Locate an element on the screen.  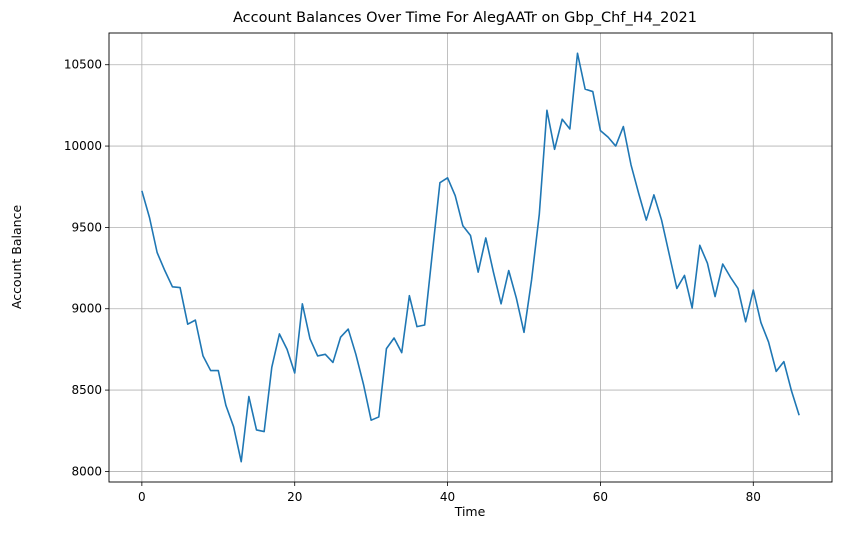
y-axis-ticks: 8000 8500 9000 9500 10000 10500 is located at coordinates (86, 268).